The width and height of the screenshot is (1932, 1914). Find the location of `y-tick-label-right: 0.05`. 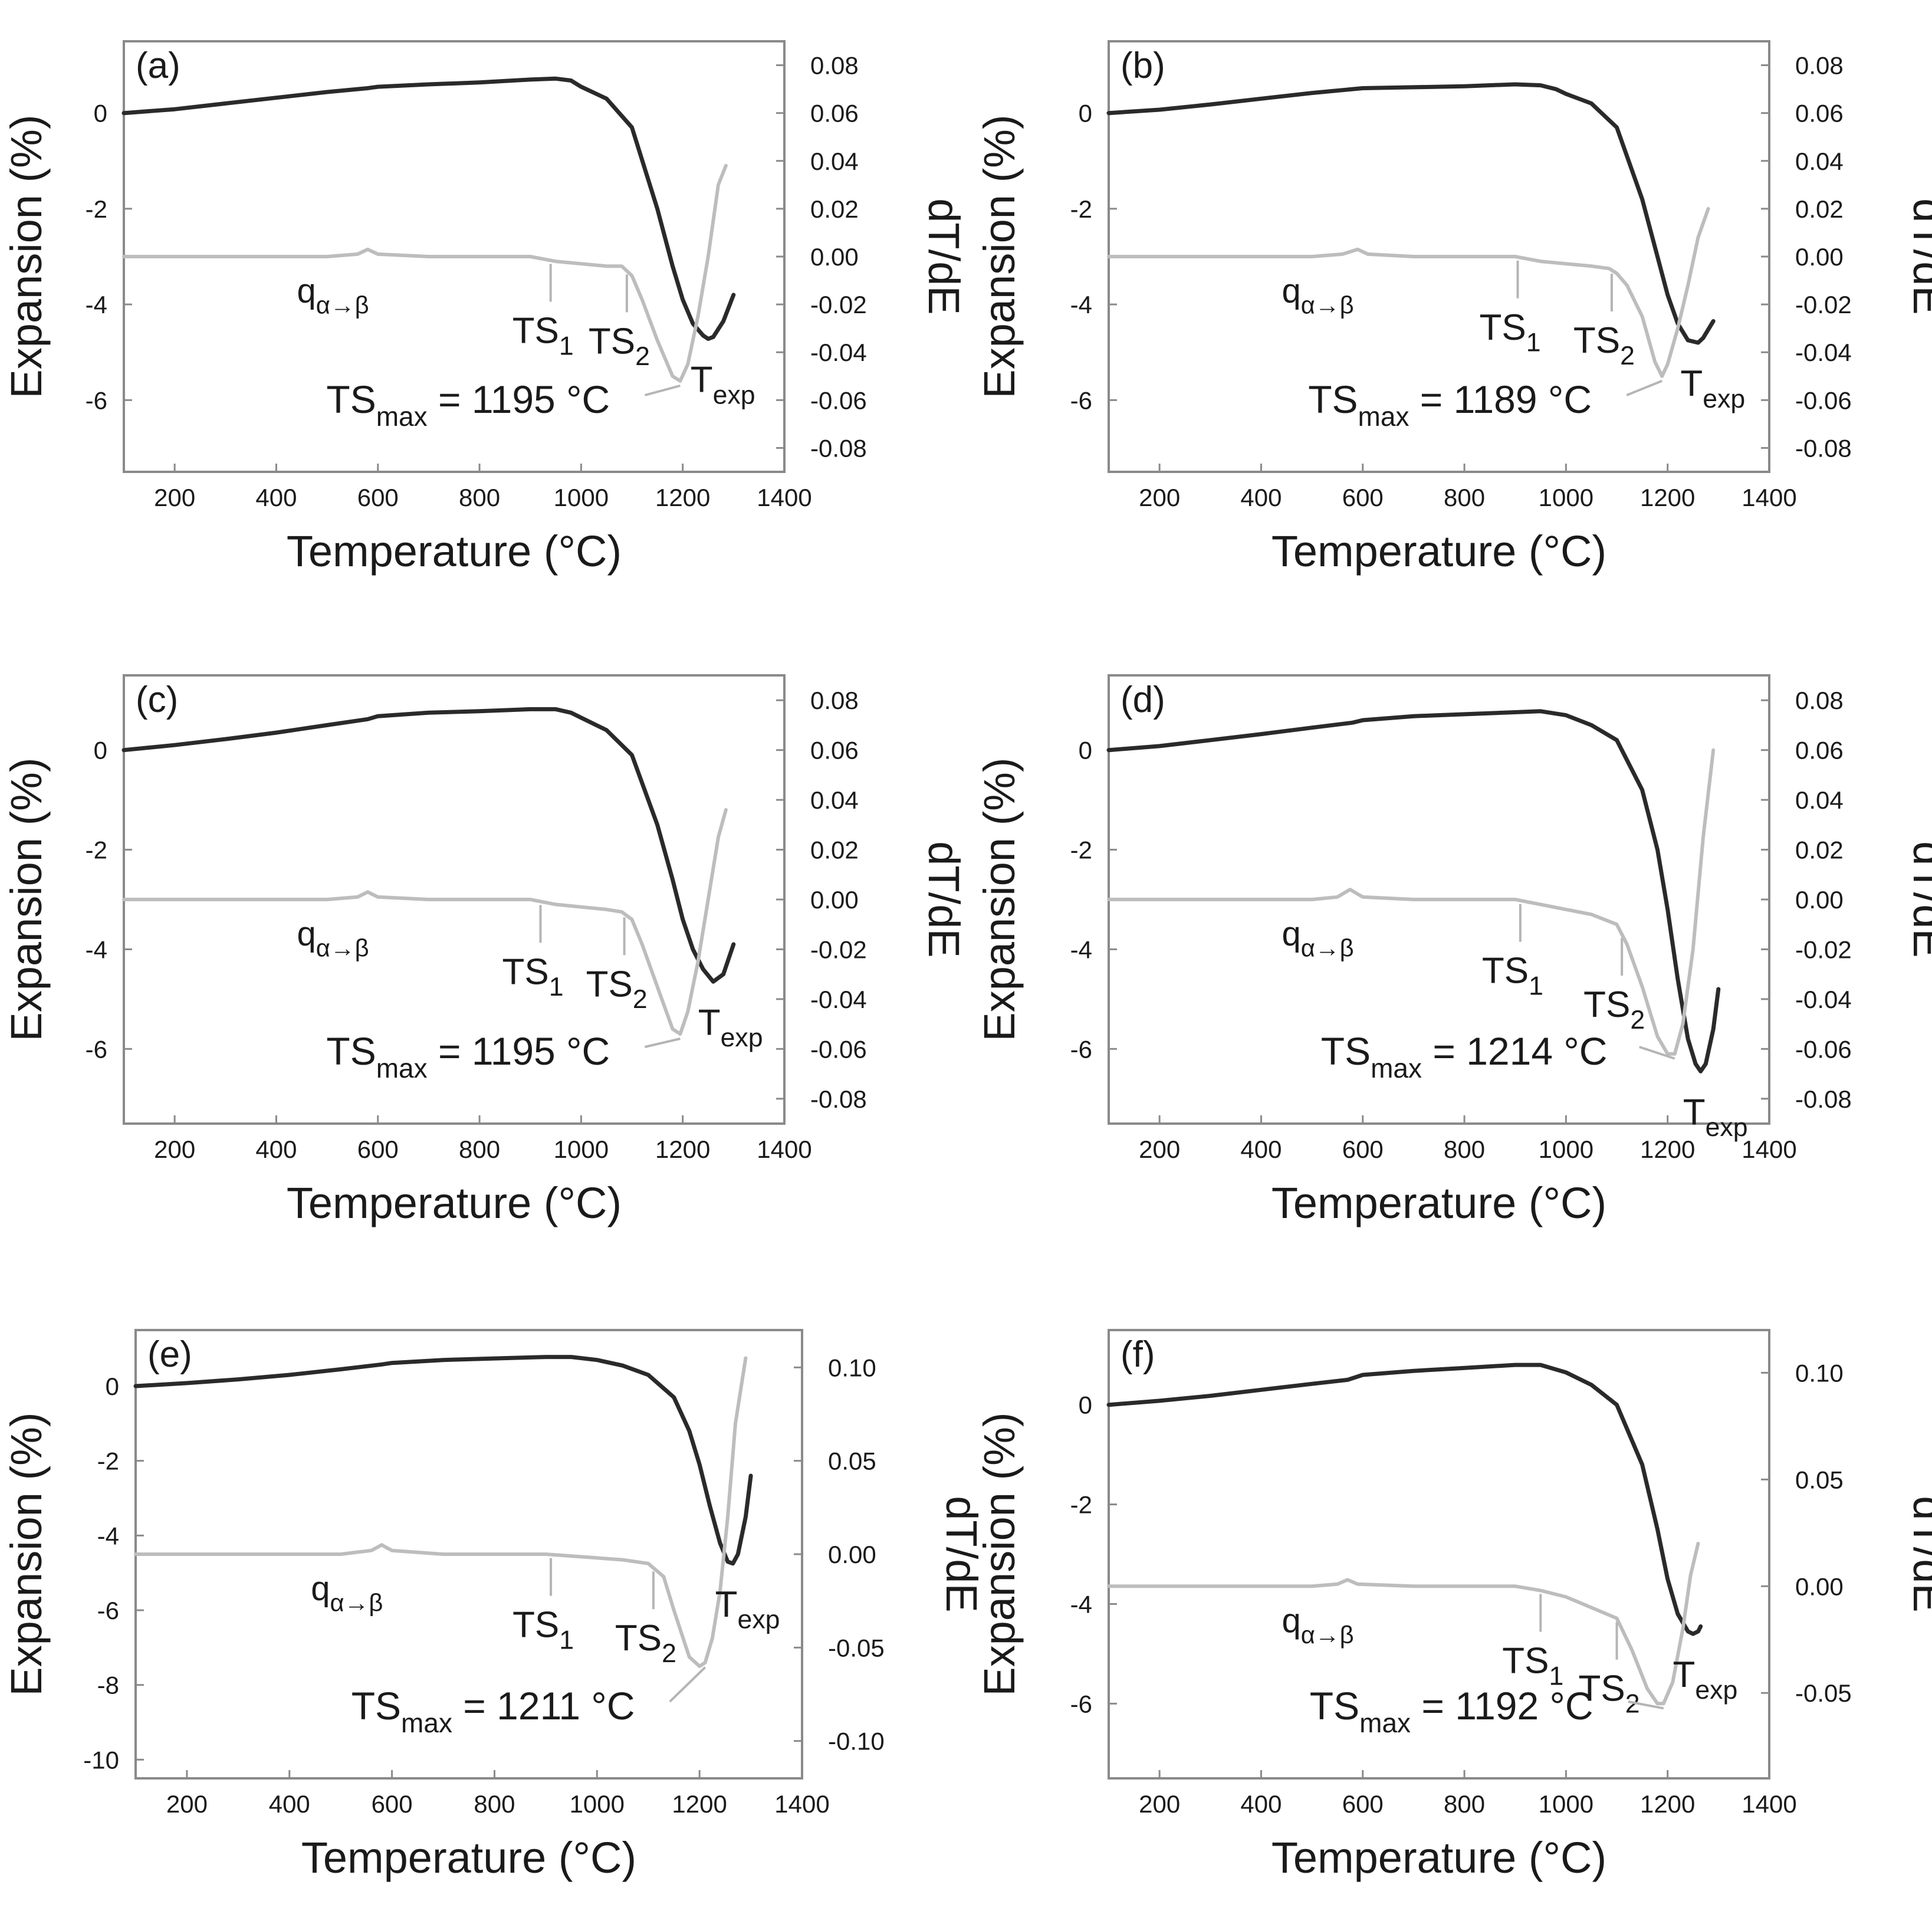

y-tick-label-right: 0.05 is located at coordinates (852, 1461).